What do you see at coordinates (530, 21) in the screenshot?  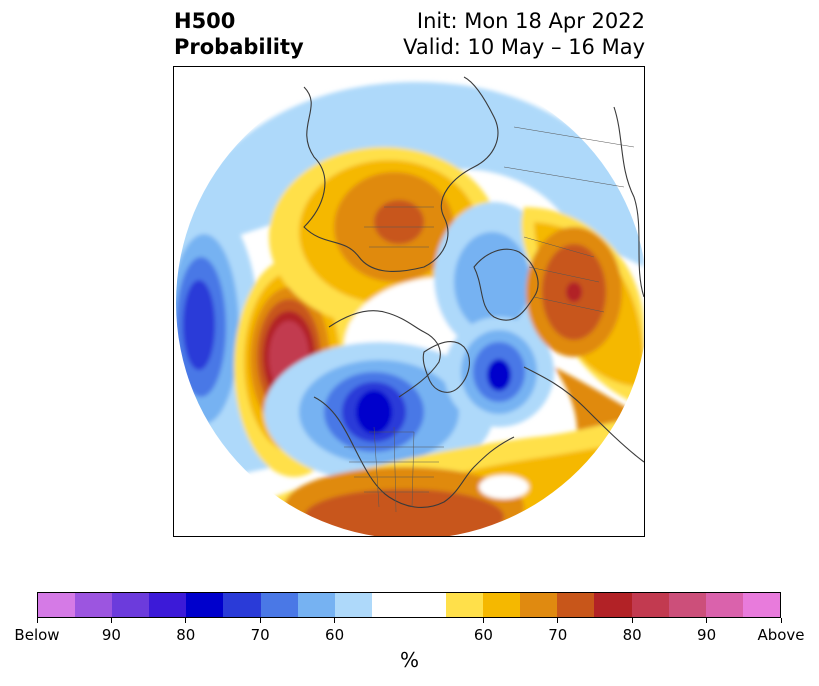 I see `init-time: Init: Mon 18 Apr 2022` at bounding box center [530, 21].